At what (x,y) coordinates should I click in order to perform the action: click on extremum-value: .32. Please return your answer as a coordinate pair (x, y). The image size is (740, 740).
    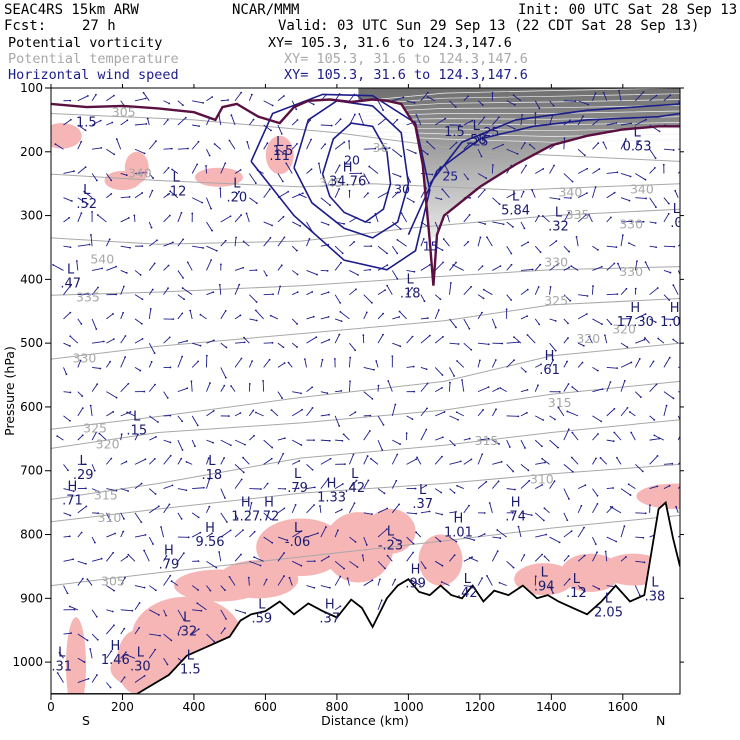
    Looking at the image, I should click on (186, 631).